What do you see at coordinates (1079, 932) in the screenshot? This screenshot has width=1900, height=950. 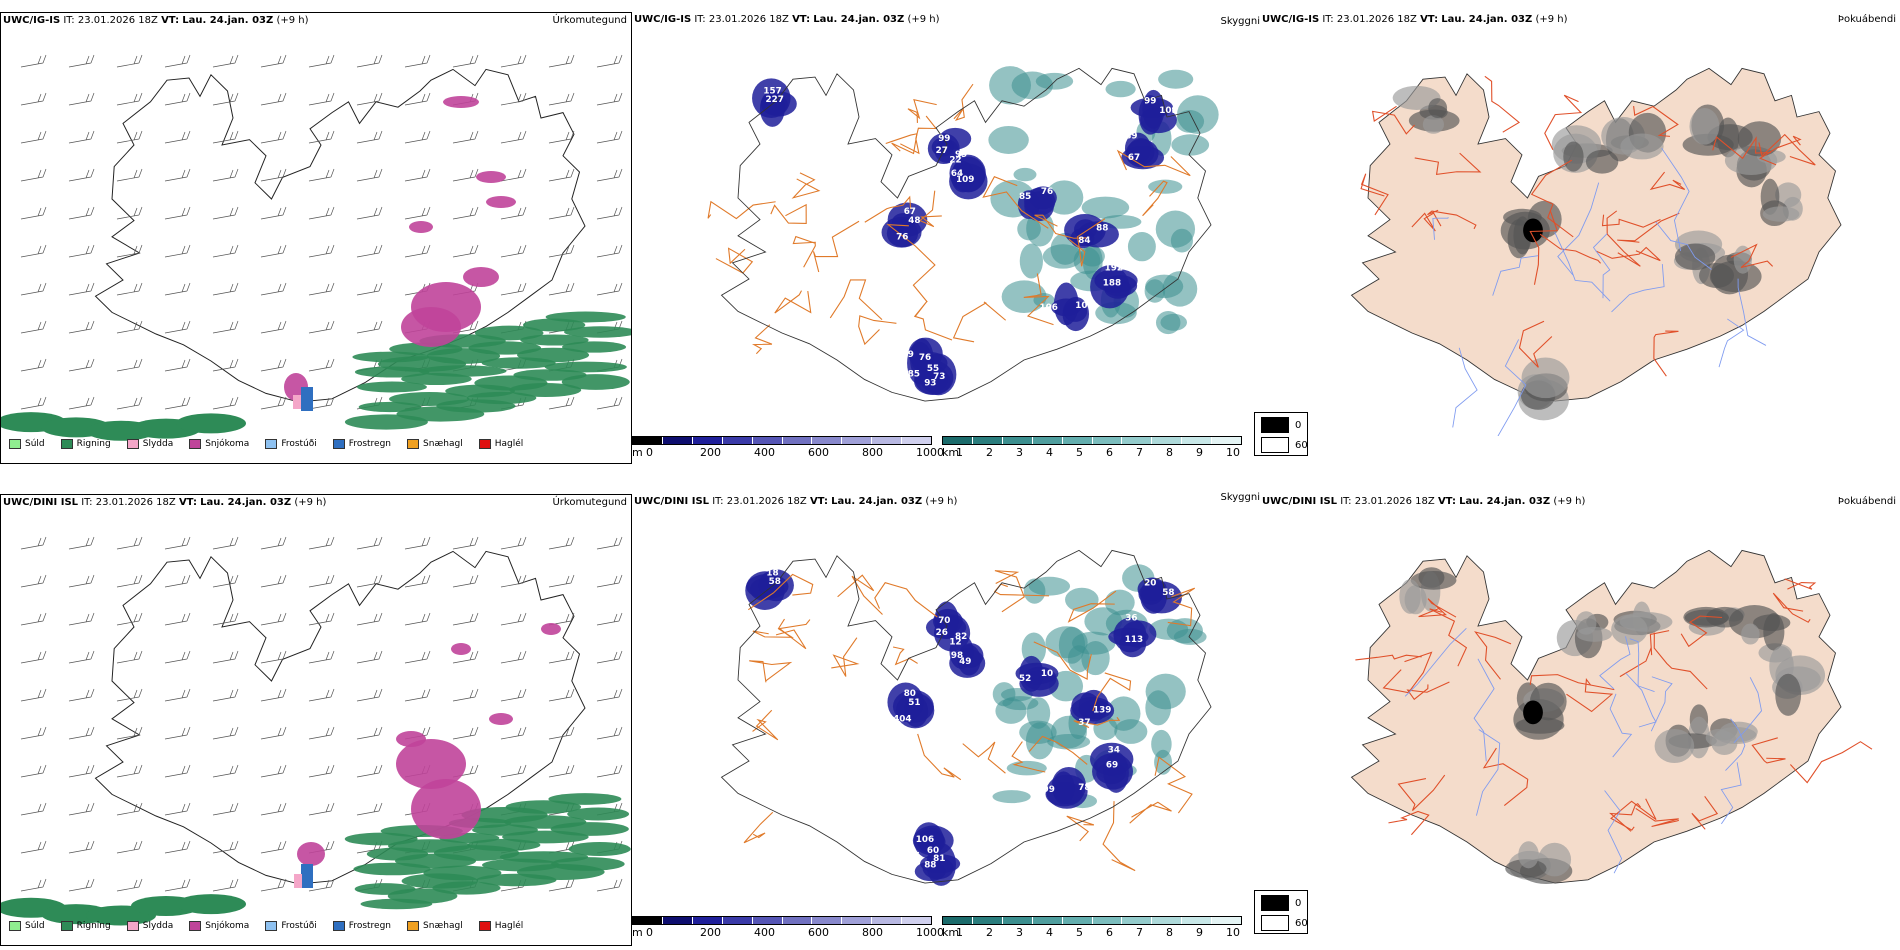 I see `colorbar-tick: 5` at bounding box center [1079, 932].